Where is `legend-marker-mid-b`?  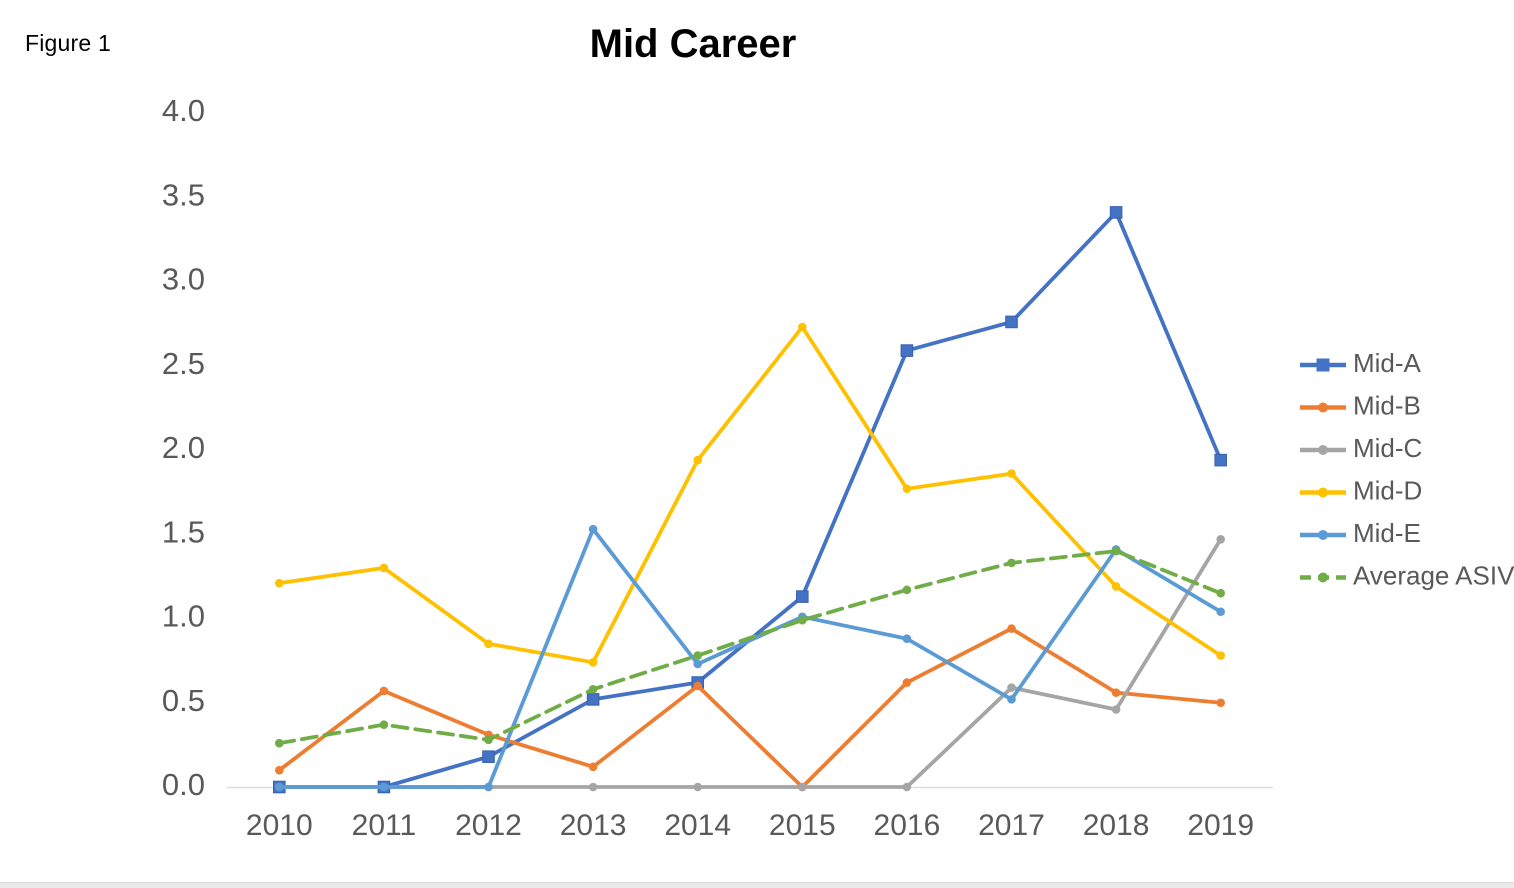
legend-marker-mid-b is located at coordinates (1323, 407).